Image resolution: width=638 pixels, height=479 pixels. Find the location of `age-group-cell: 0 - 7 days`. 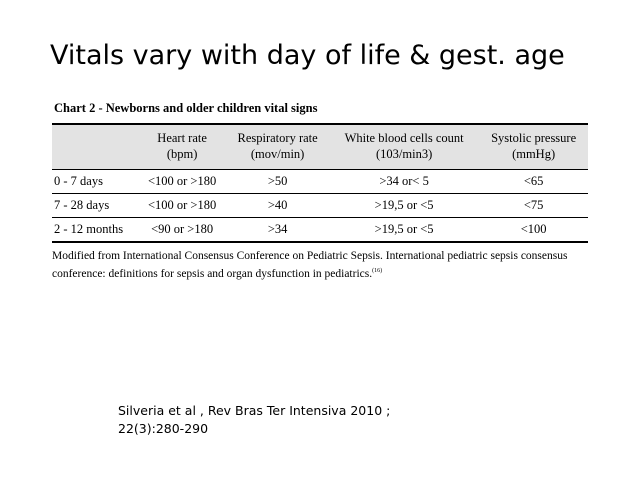

age-group-cell: 0 - 7 days is located at coordinates (78, 181).